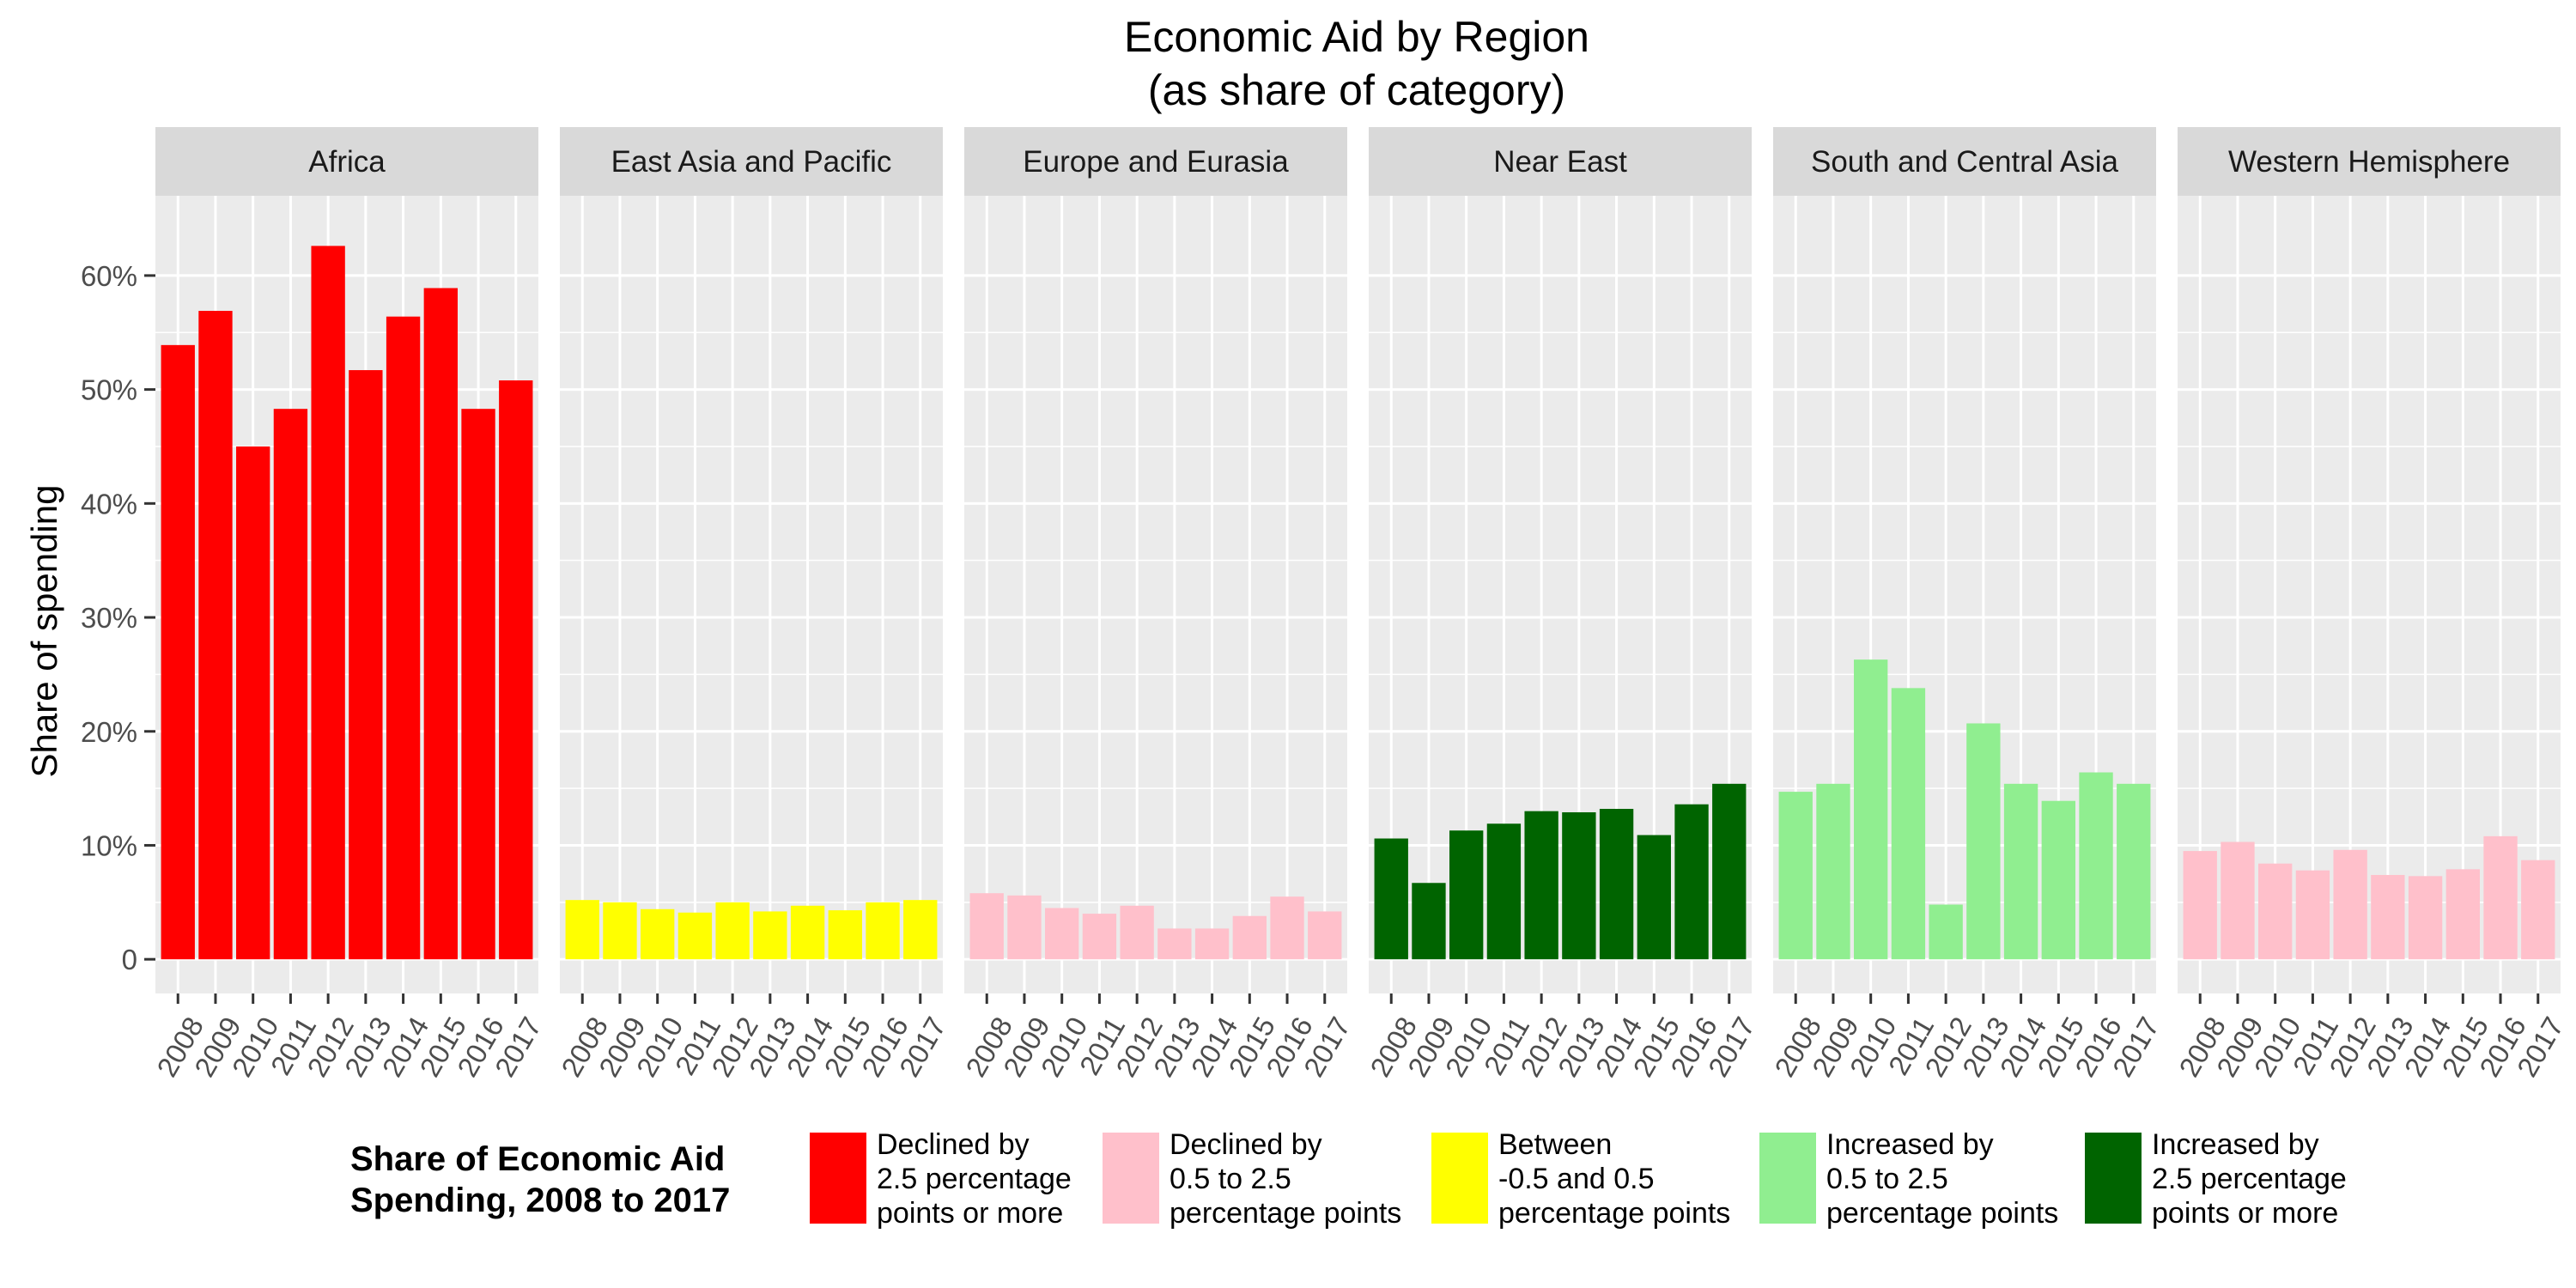 This screenshot has height=1288, width=2576. I want to click on panel-background, so click(751, 594).